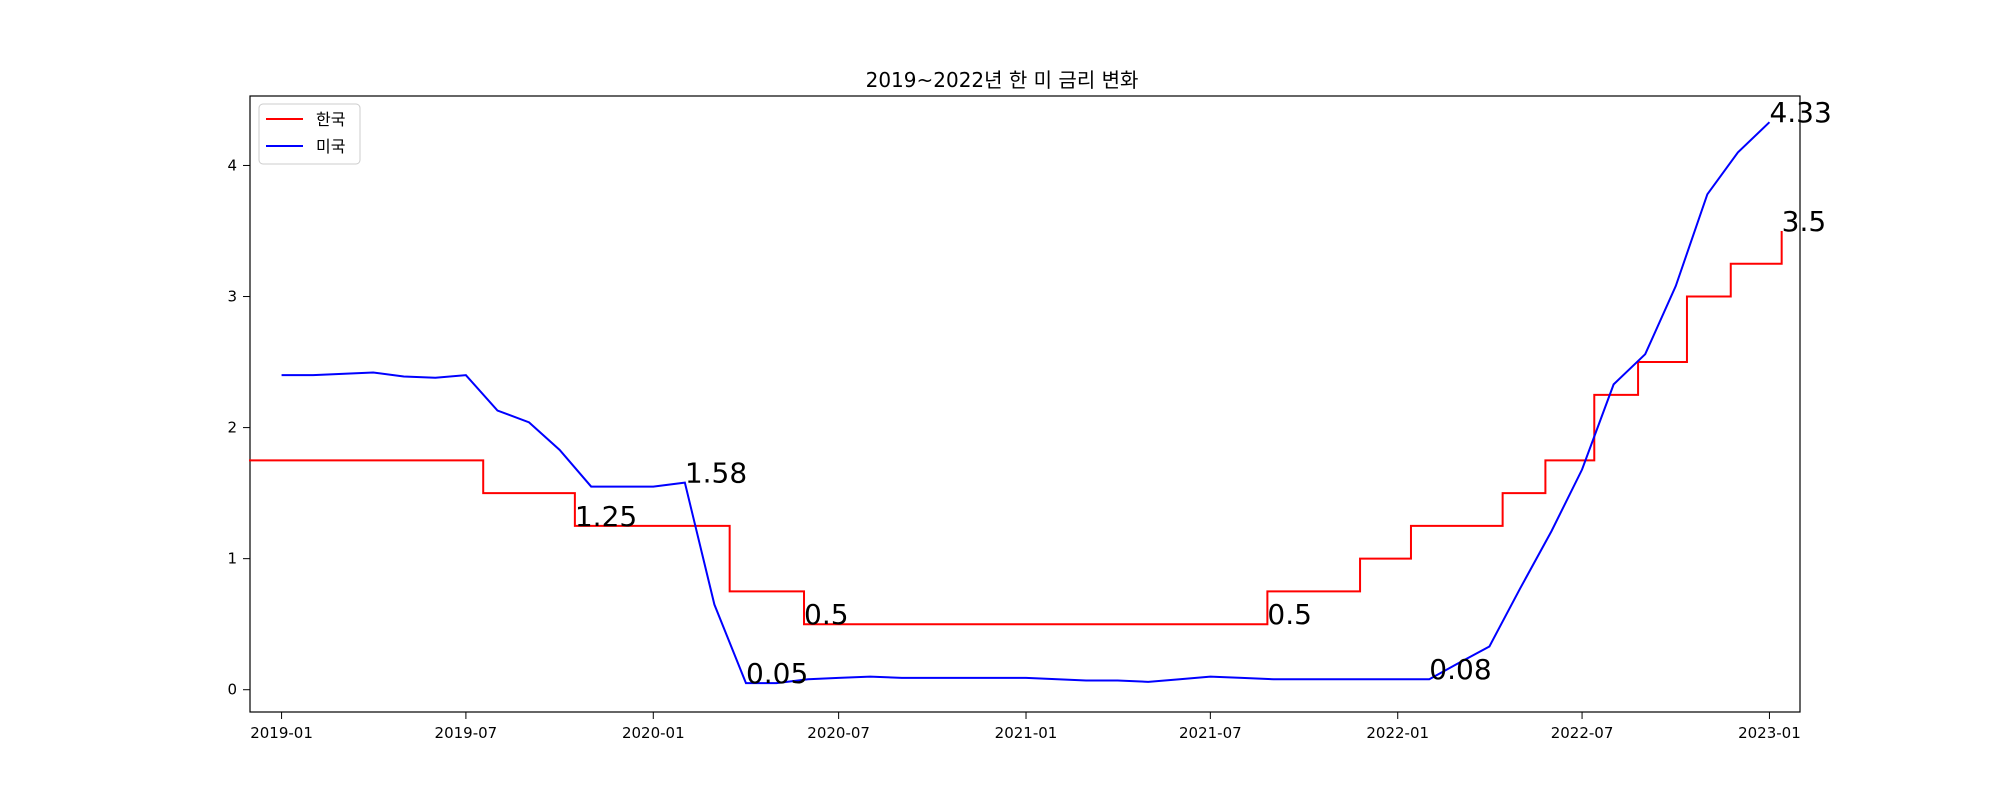 The image size is (2000, 800). Describe the element at coordinates (1002, 80) in the screenshot. I see `chart-title: 2019~2022년 한 미 금리 변화` at that location.